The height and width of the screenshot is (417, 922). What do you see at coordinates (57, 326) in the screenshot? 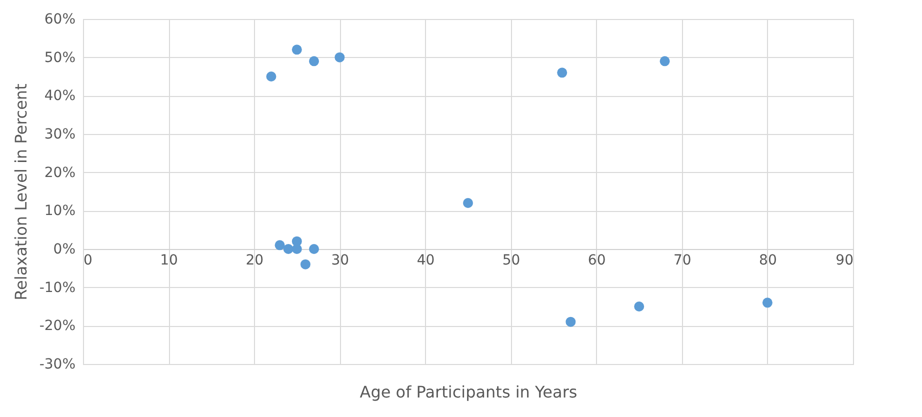
I see `y-tick-label: -20%` at bounding box center [57, 326].